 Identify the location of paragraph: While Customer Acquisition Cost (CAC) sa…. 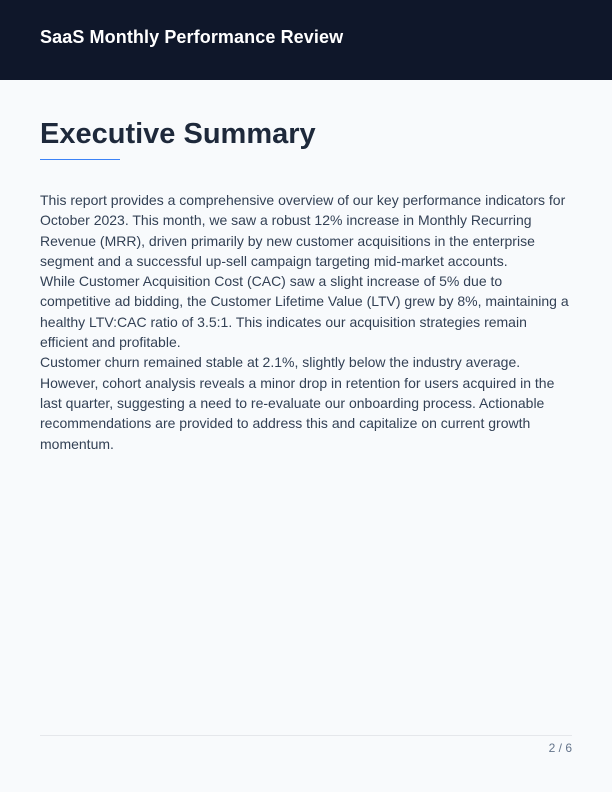
(304, 312).